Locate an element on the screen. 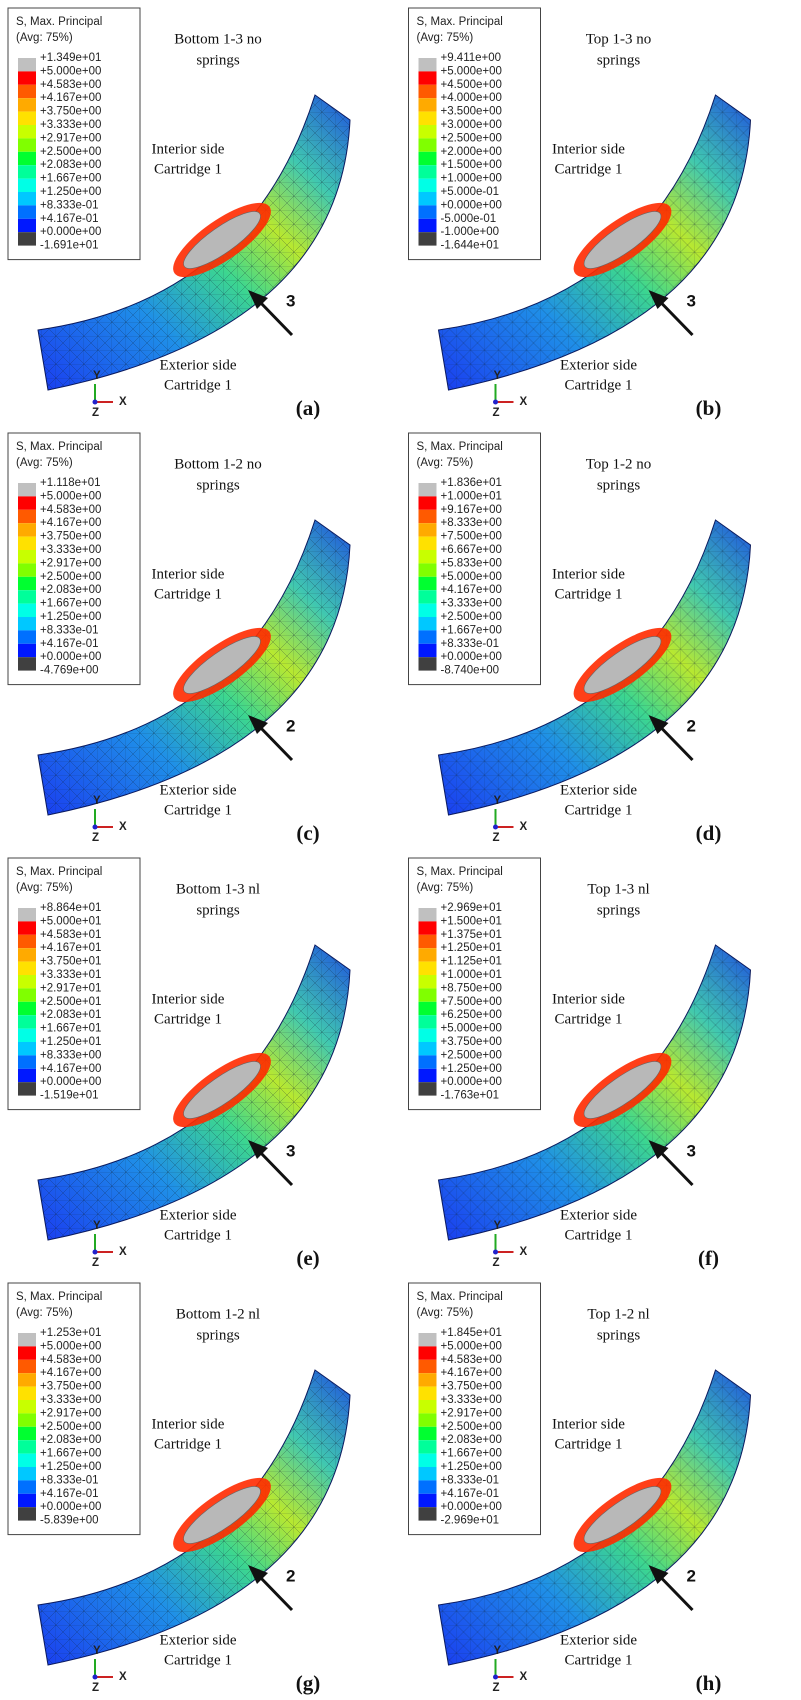  legend-label: +1.500e+00 is located at coordinates (471, 165).